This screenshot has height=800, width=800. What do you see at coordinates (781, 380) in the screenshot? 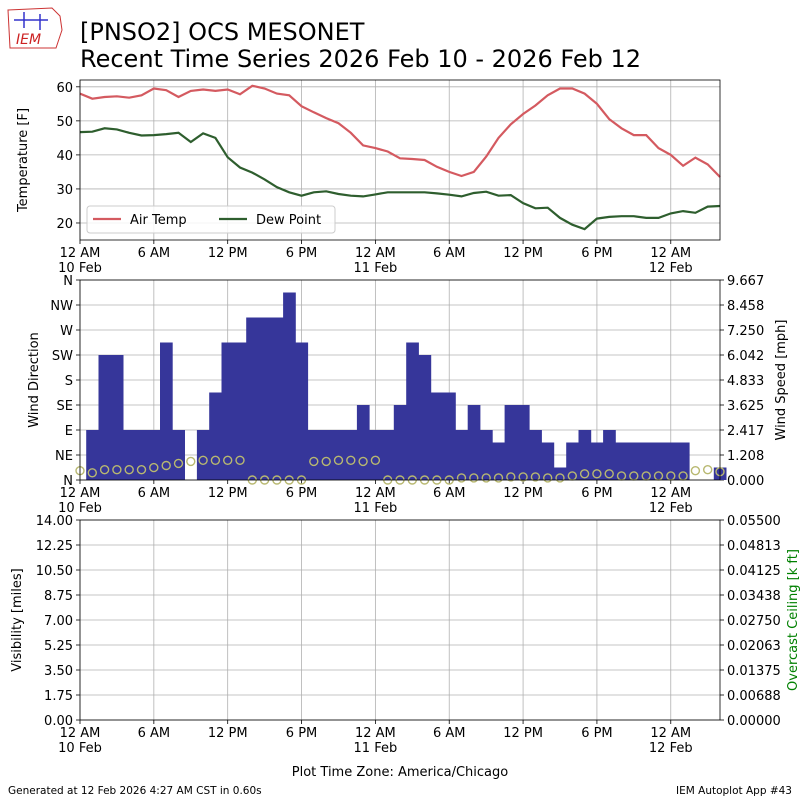
I see `y2-axis-label: Wind Speed [mph]` at bounding box center [781, 380].